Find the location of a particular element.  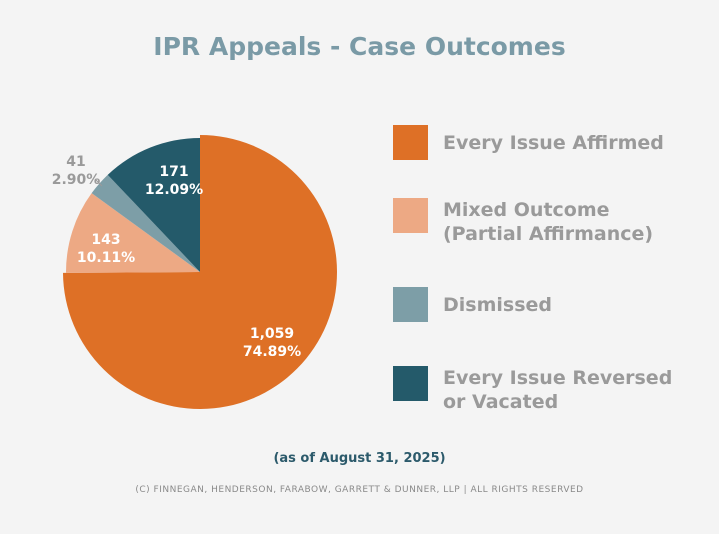

leader-line is located at coordinates (98, 182).